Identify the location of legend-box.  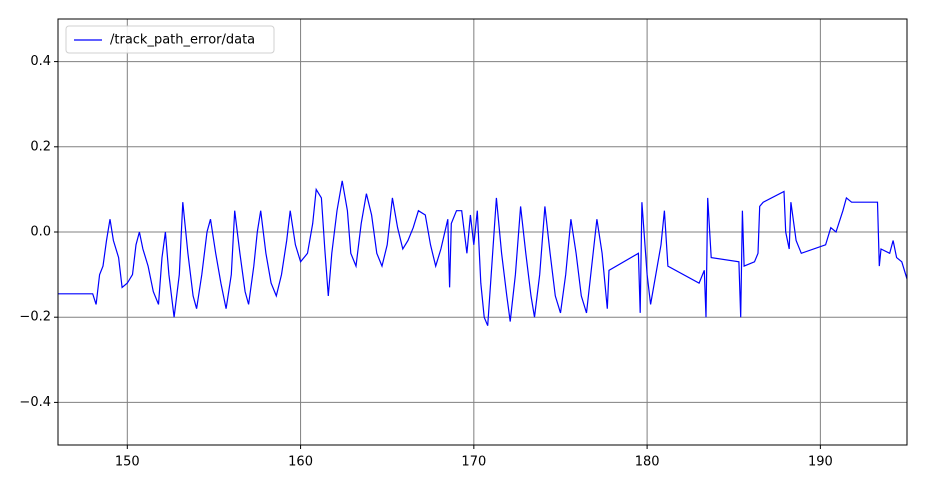
(170, 39).